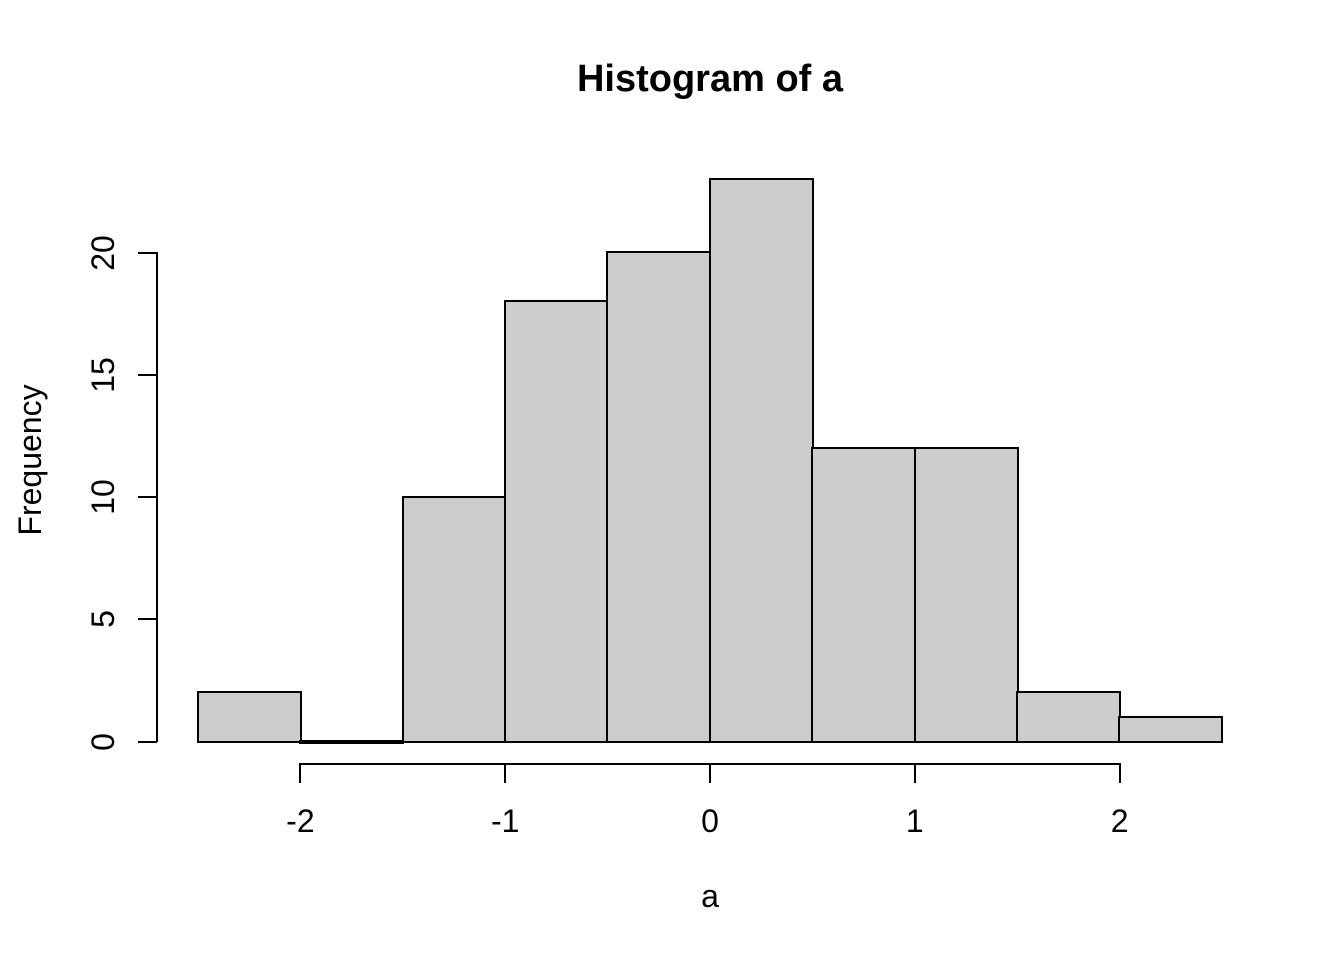  I want to click on y-tick-label: 10, so click(103, 497).